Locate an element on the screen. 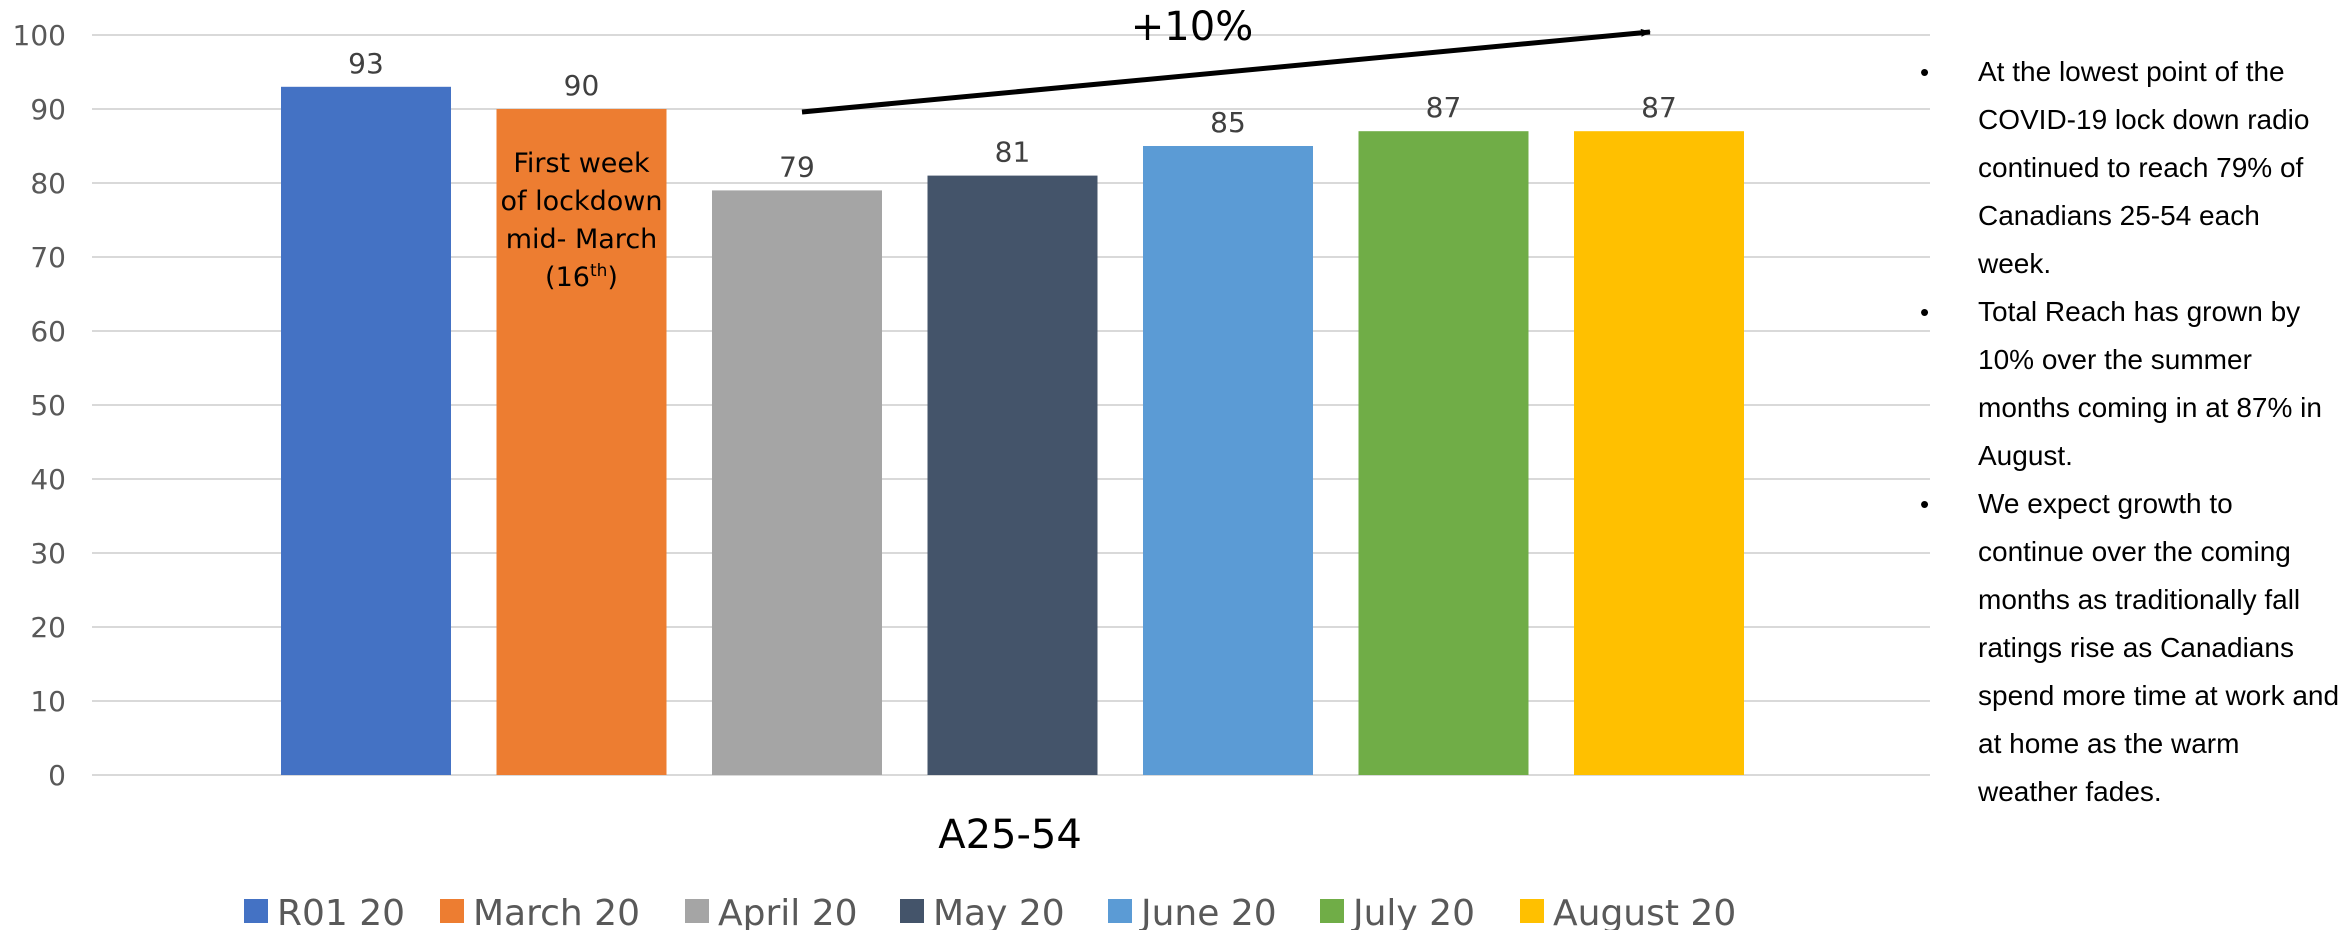 The width and height of the screenshot is (2346, 930). y-axis-ticks: 0 10 20 30 40 50 60 70 80 90 100 is located at coordinates (39, 405).